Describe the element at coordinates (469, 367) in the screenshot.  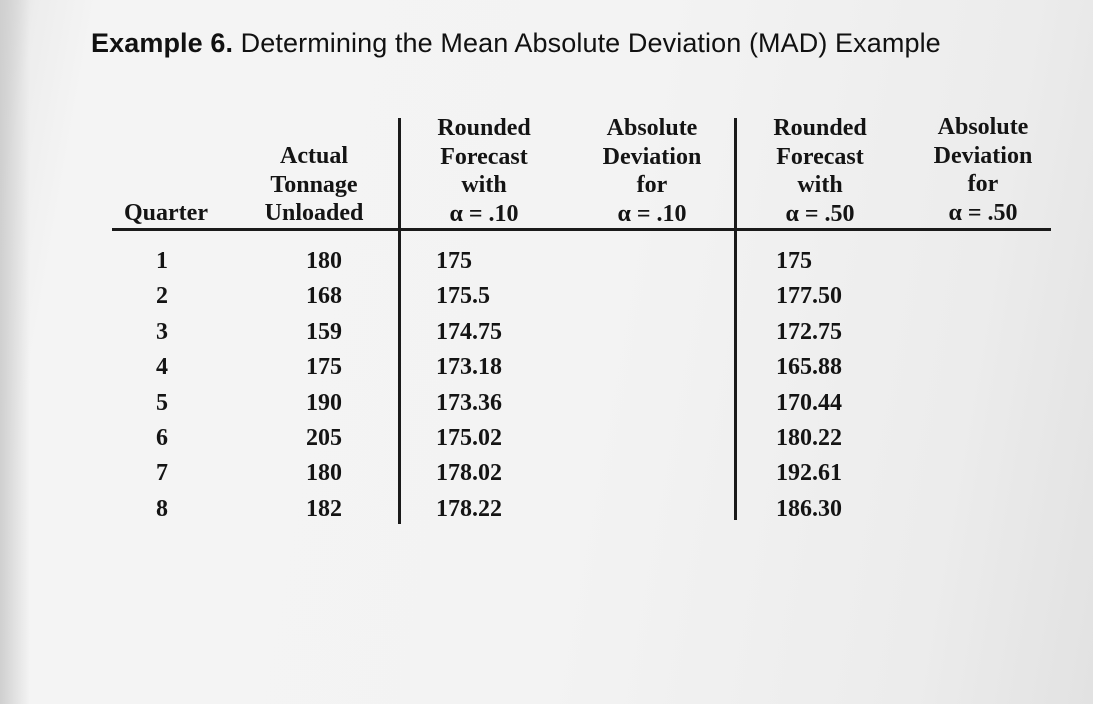
I see `forecast-alpha-10-cell: 173.18` at that location.